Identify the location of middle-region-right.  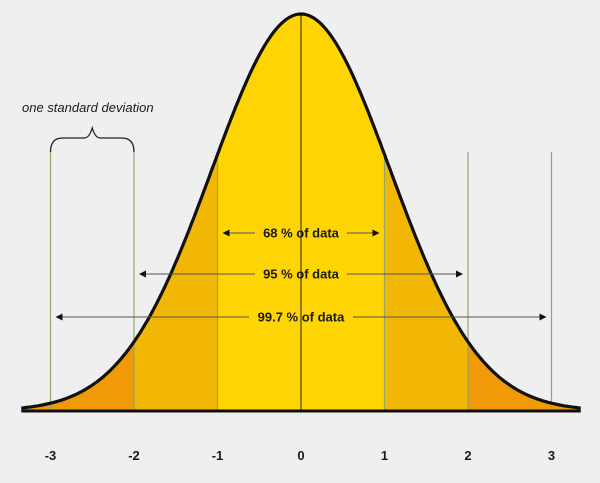
(426, 282).